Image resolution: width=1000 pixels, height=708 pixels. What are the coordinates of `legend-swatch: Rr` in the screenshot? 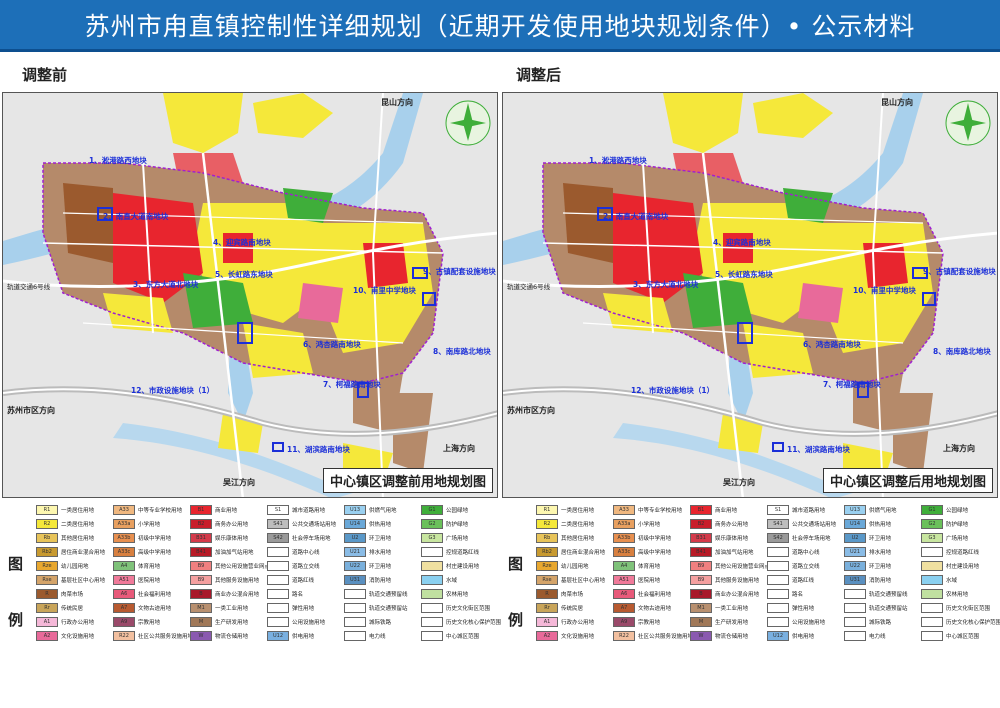 It's located at (547, 608).